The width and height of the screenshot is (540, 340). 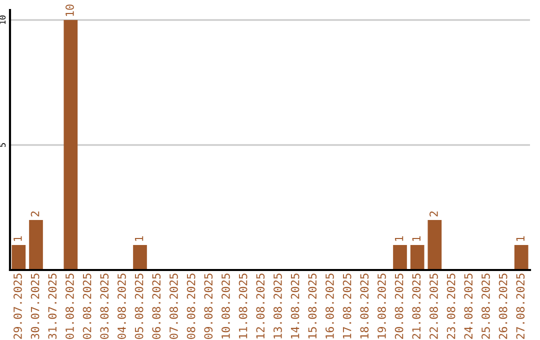 I want to click on x-tick-label: 20.08.2025, so click(x=399, y=306).